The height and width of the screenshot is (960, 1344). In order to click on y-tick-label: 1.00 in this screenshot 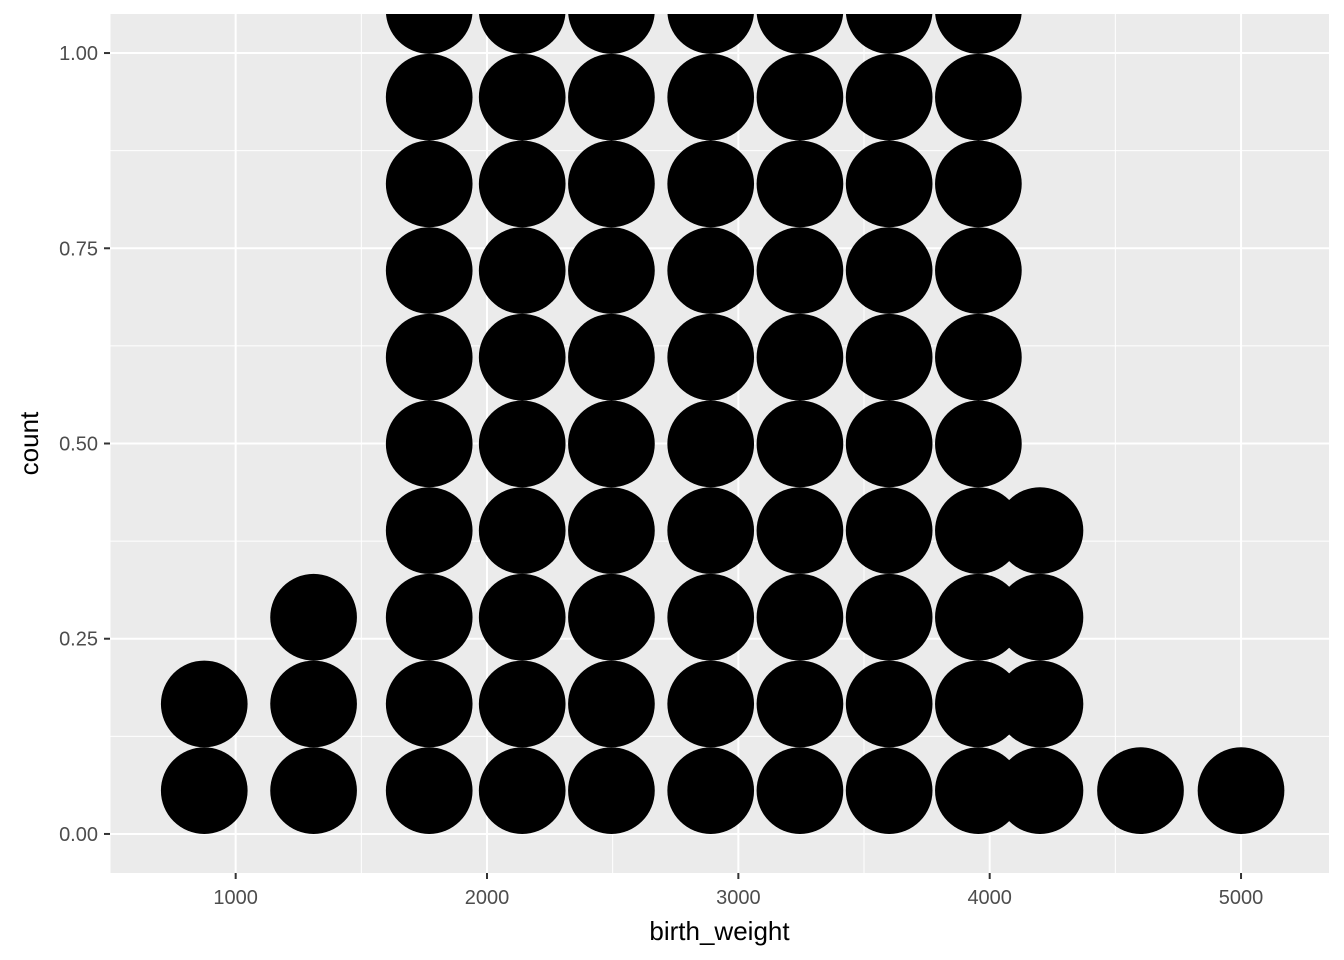, I will do `click(78, 54)`.